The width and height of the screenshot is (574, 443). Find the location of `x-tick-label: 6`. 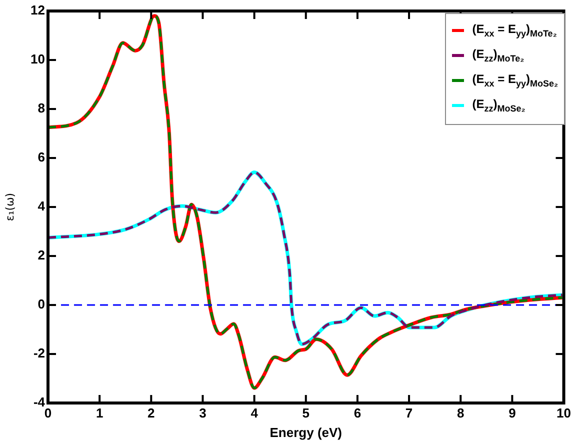

x-tick-label: 6 is located at coordinates (358, 412).